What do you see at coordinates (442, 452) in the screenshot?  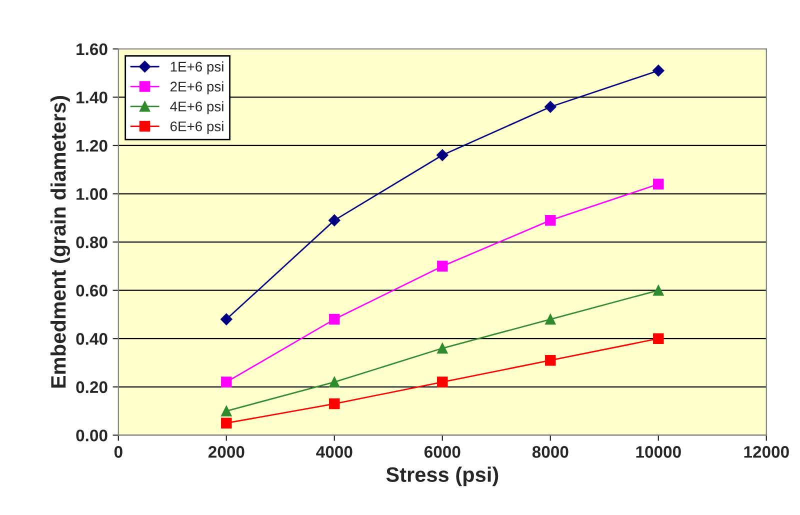 I see `x-tick-label: 6000` at bounding box center [442, 452].